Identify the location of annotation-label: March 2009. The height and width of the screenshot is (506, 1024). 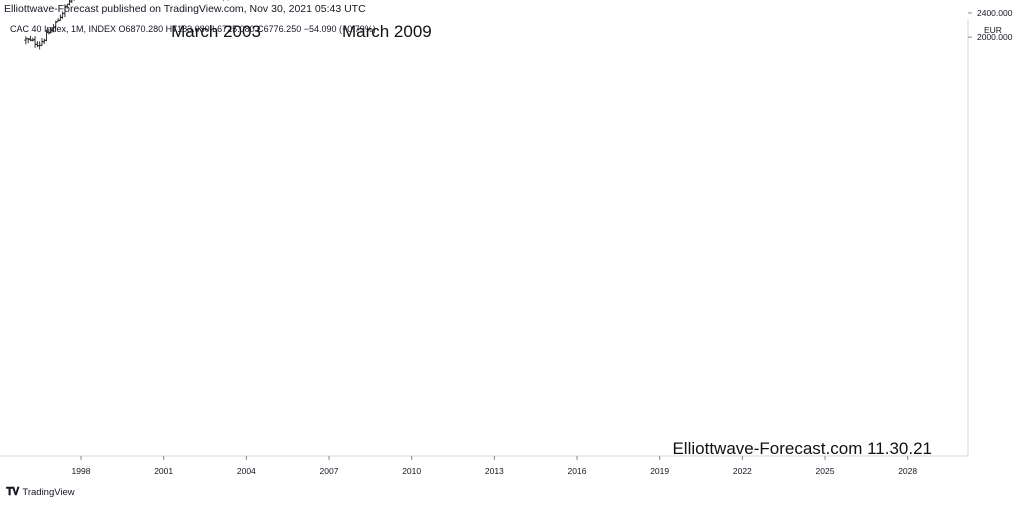
(387, 31).